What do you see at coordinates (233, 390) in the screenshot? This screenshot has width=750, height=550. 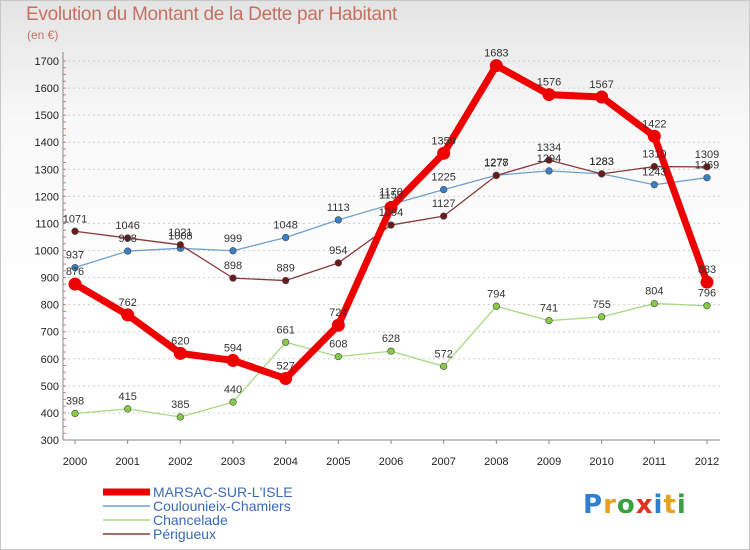 I see `data-label: 440` at bounding box center [233, 390].